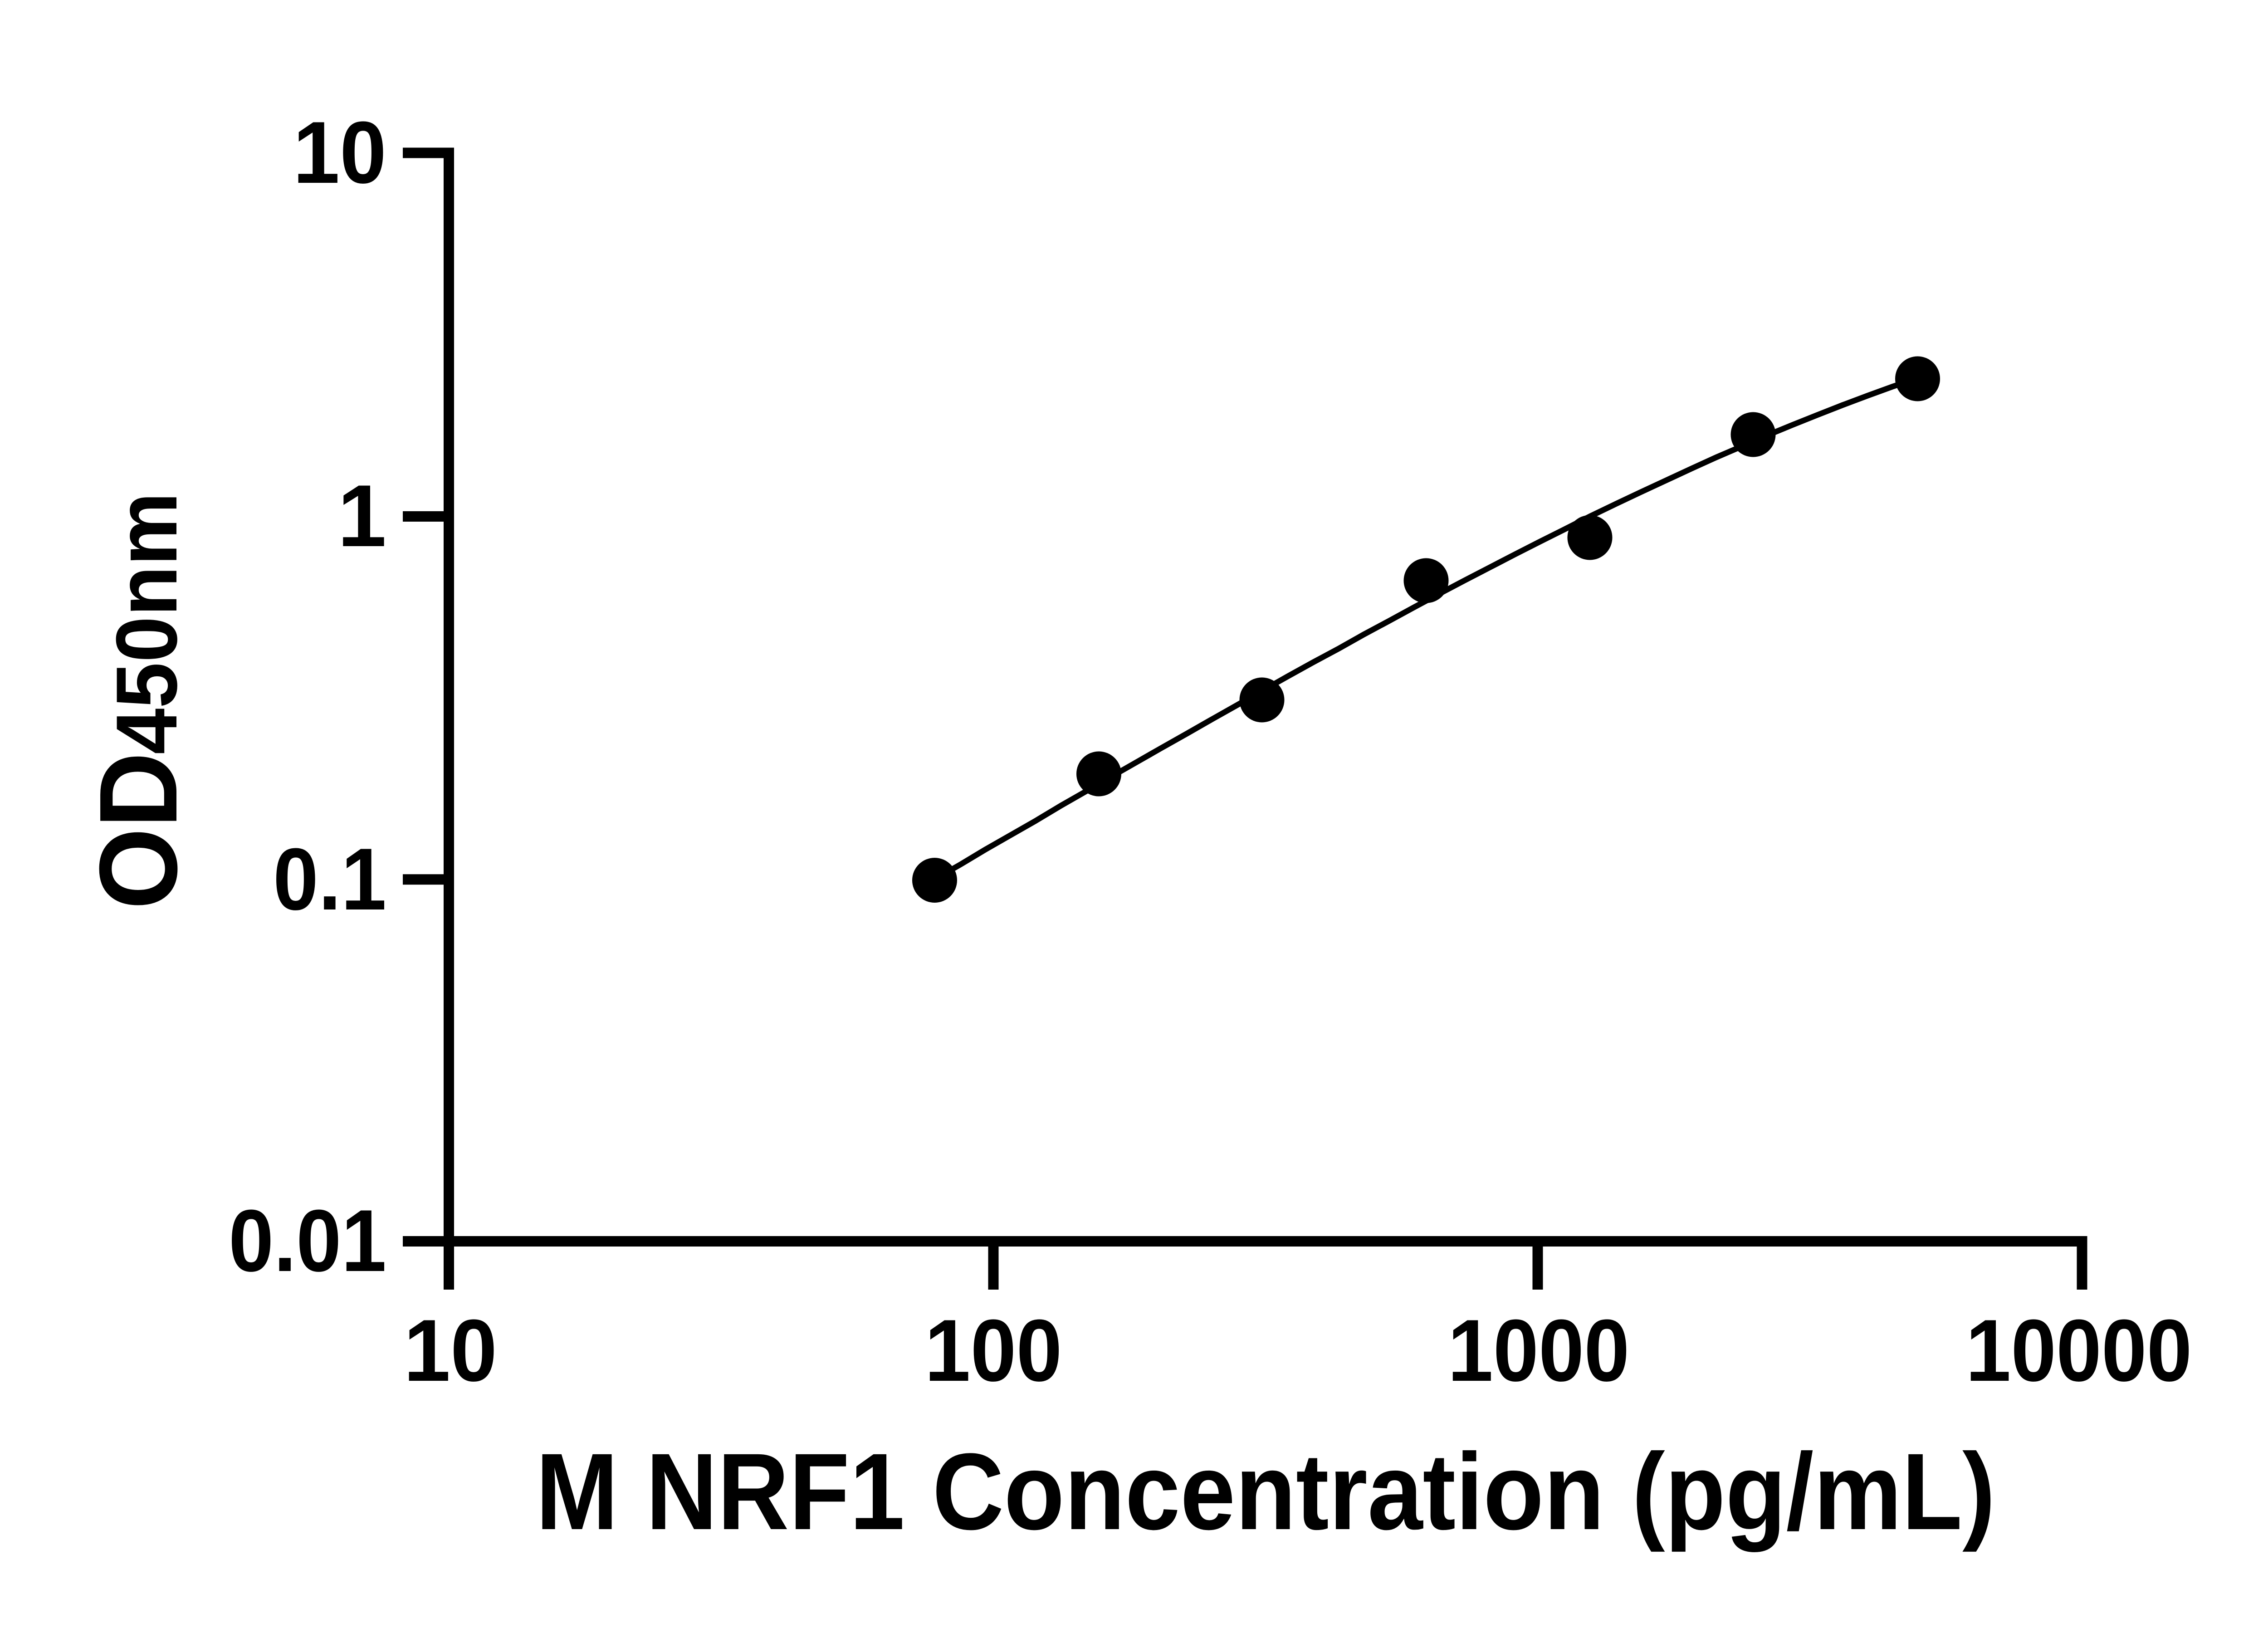  What do you see at coordinates (138, 830) in the screenshot?
I see `svg-text: OD` at bounding box center [138, 830].